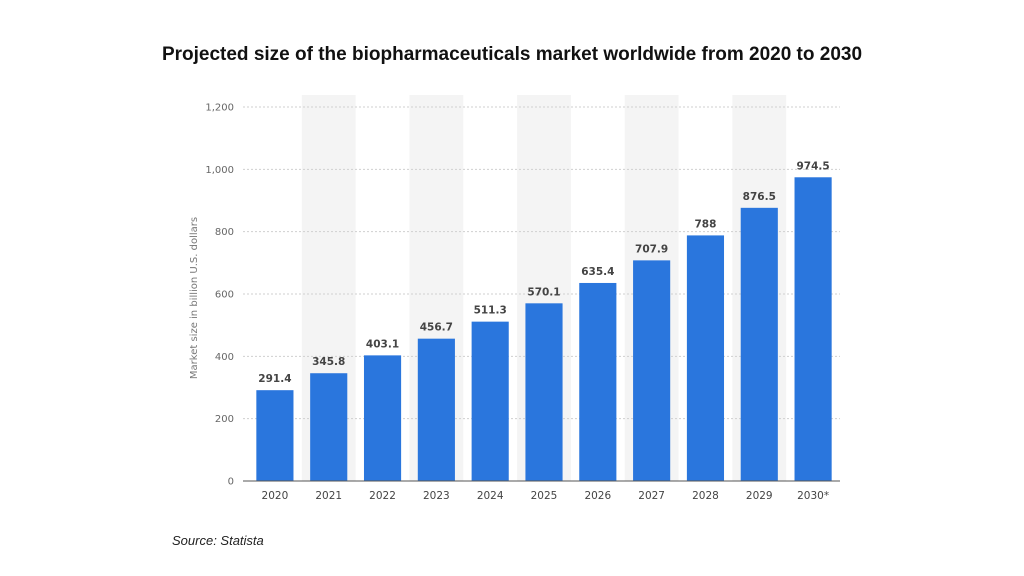 The height and width of the screenshot is (576, 1024). Describe the element at coordinates (382, 344) in the screenshot. I see `bar-value-label: 403.1` at that location.